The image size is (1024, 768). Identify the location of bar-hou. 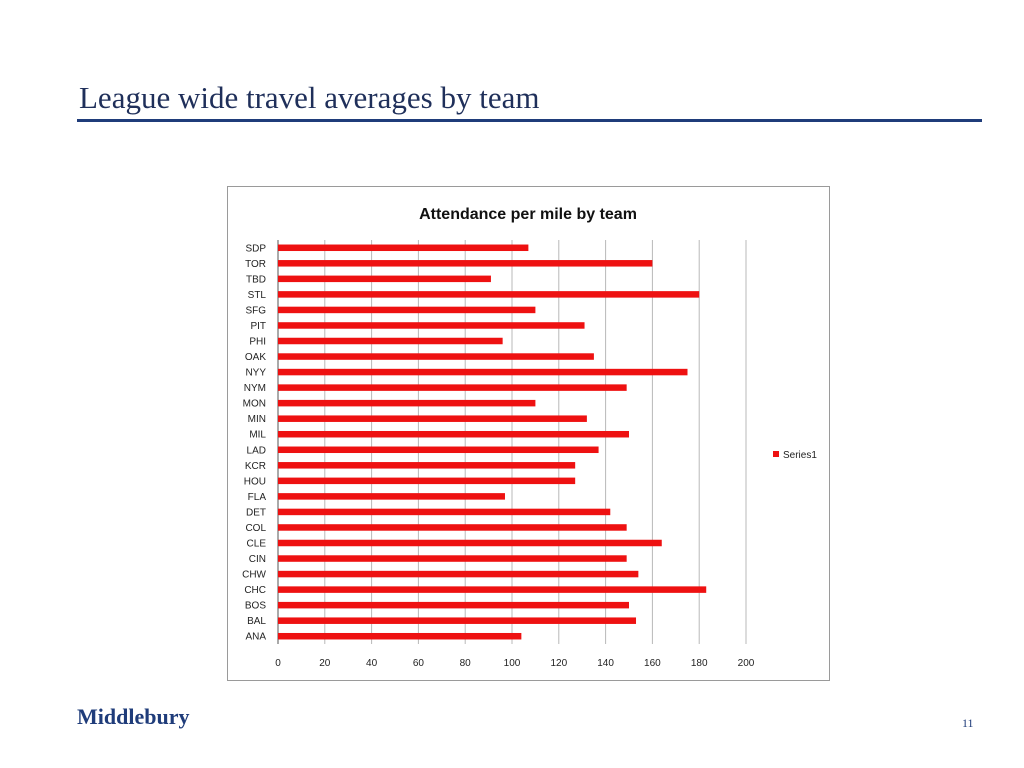
(427, 481).